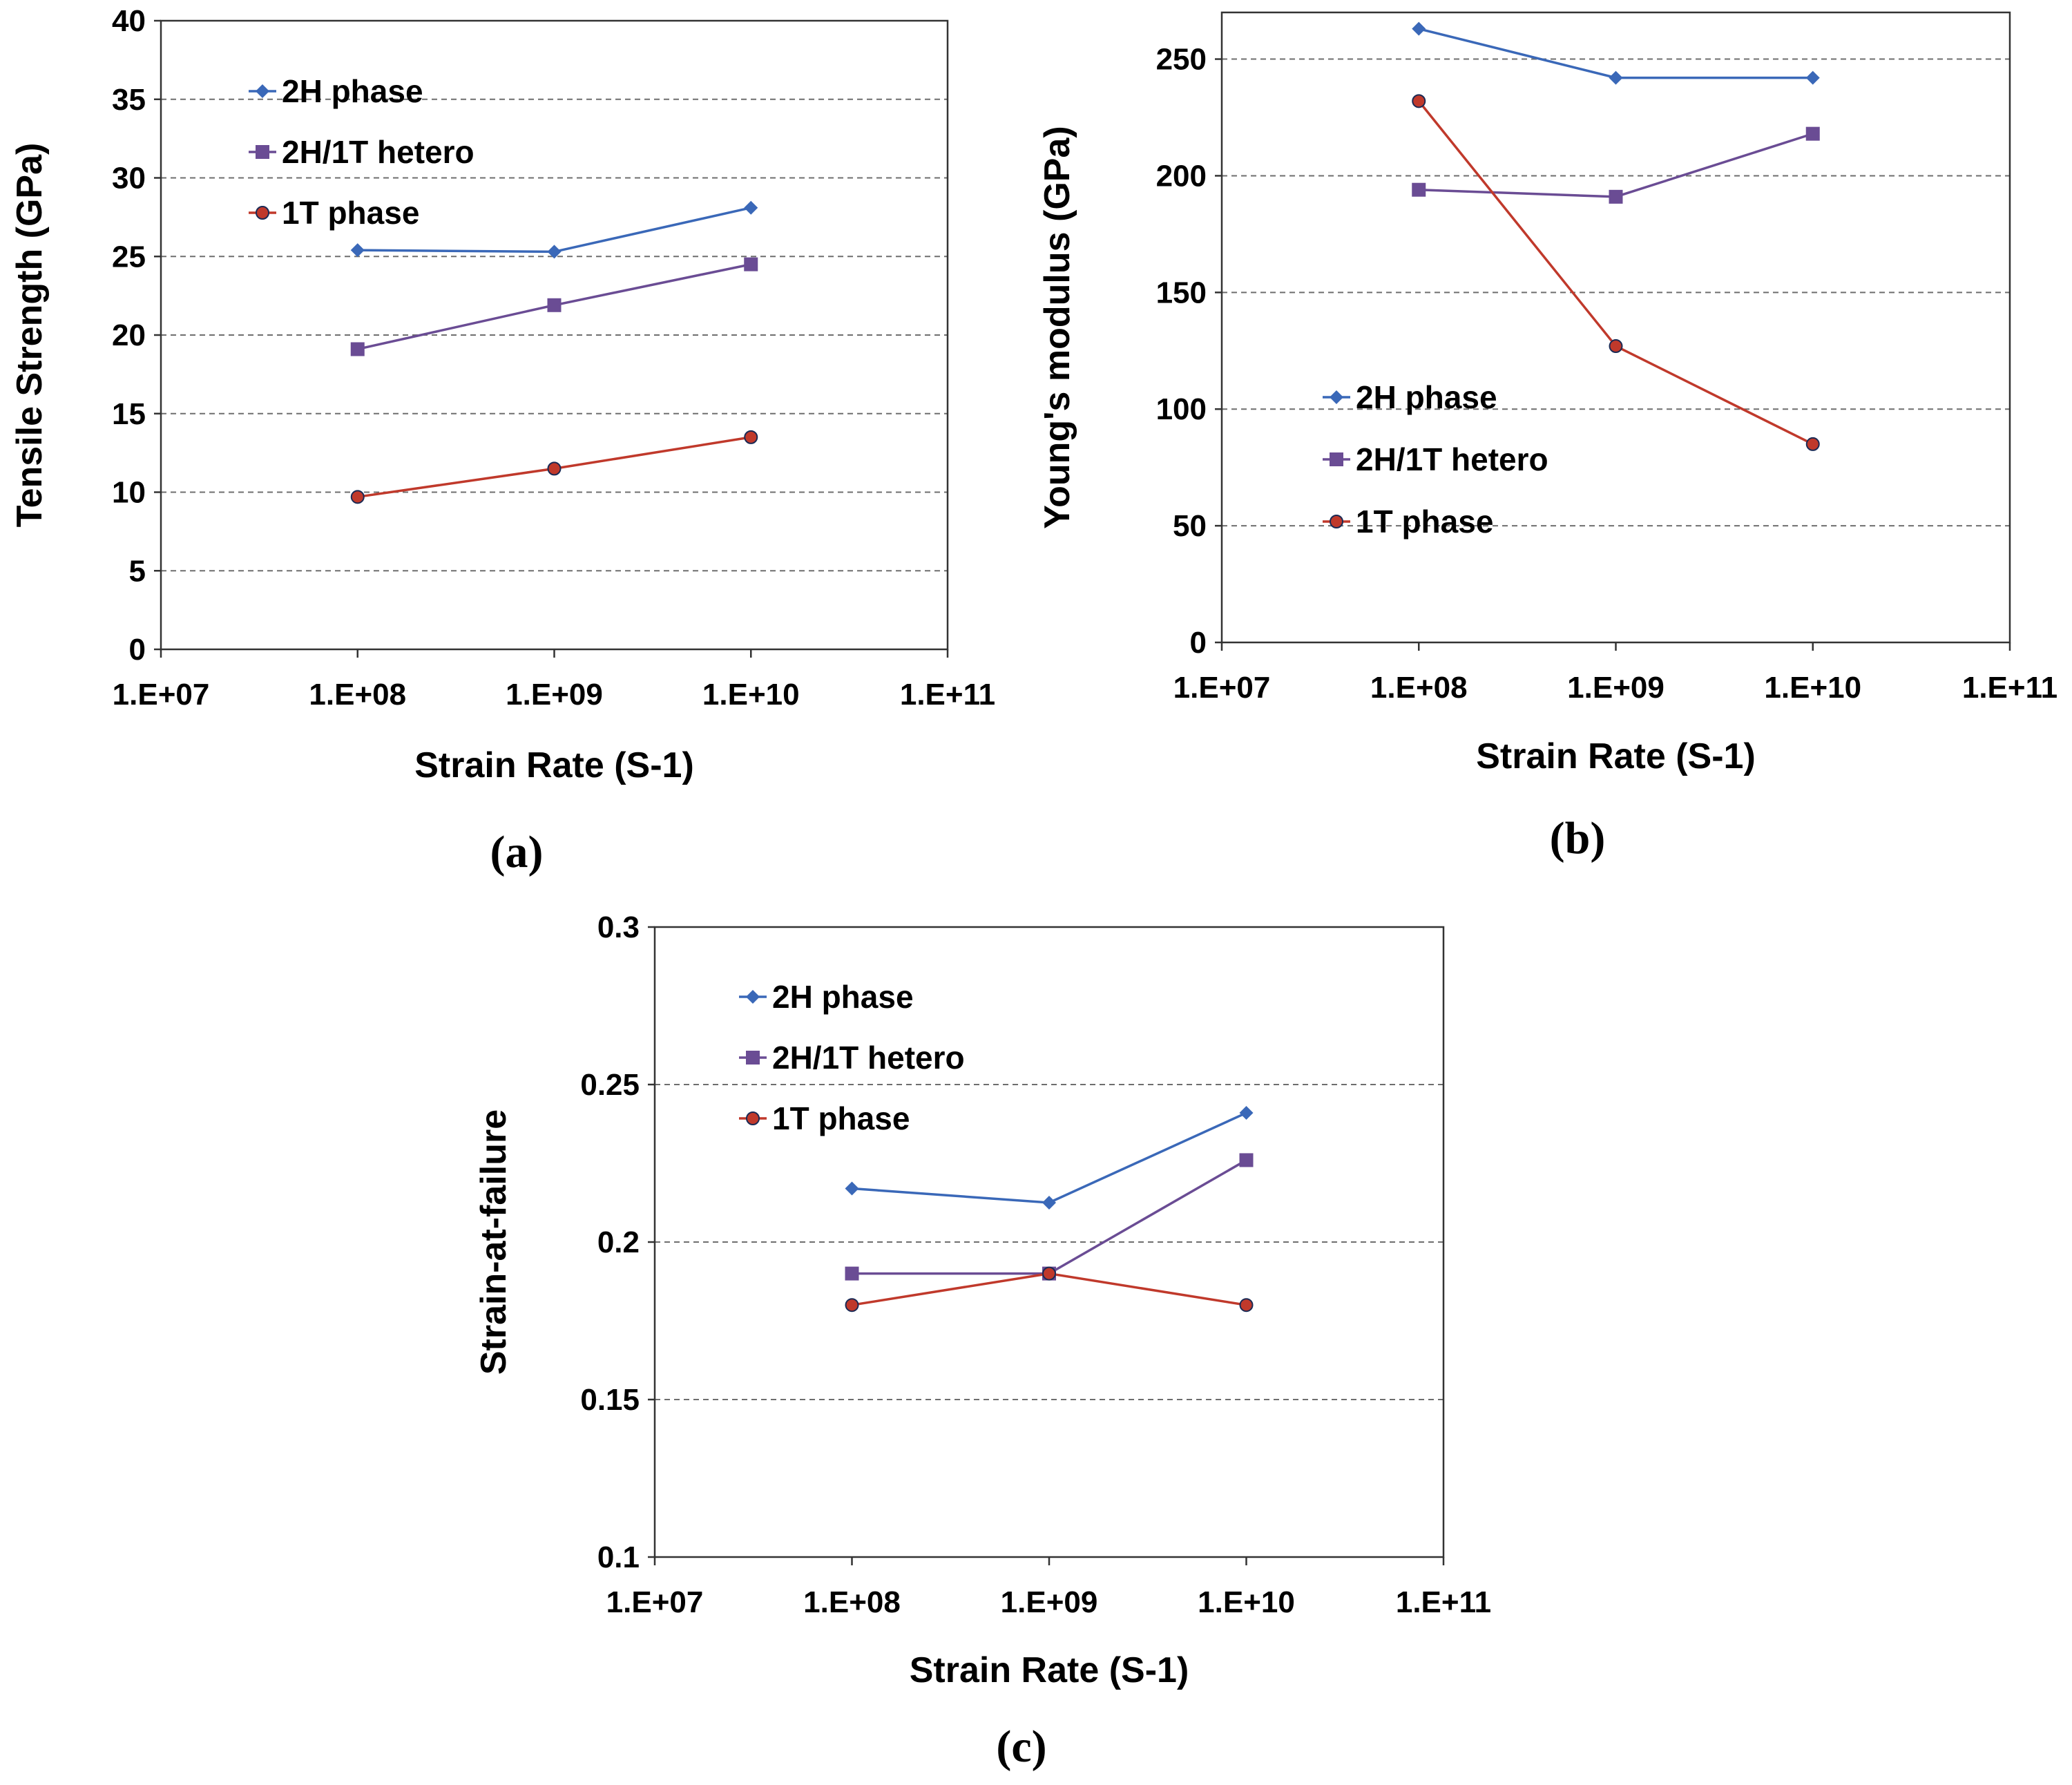  I want to click on panel-label: (c), so click(1021, 1746).